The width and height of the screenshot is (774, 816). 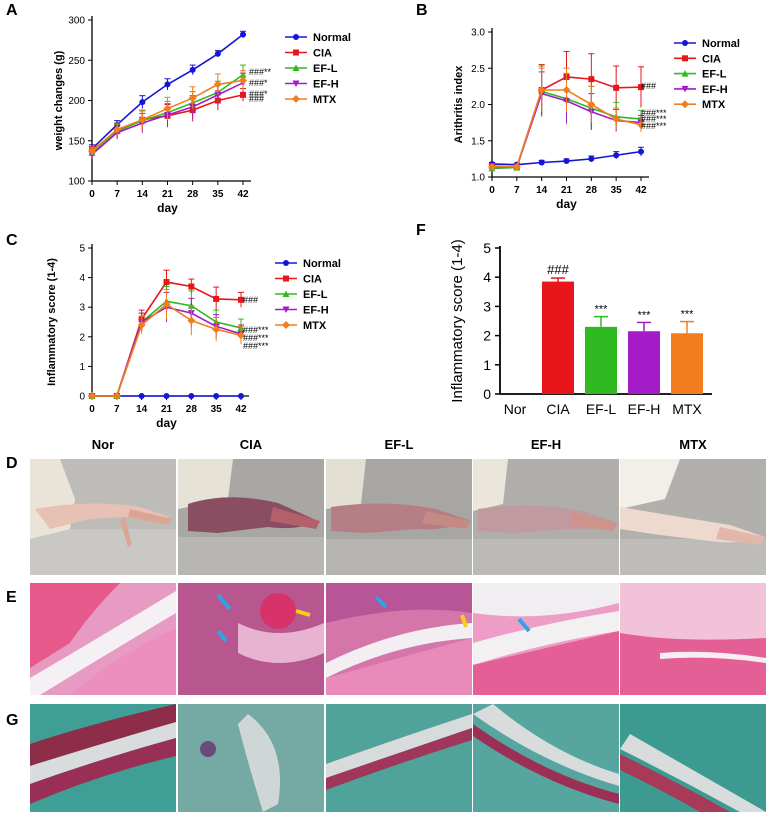 I want to click on chart-b-y-tick-label: 2.0, so click(x=478, y=105).